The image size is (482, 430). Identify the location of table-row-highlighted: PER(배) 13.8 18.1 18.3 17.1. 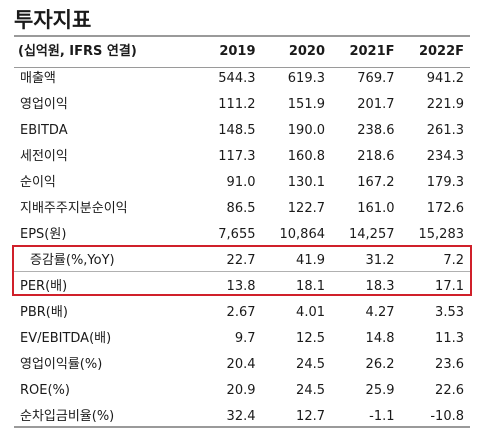
(242, 287).